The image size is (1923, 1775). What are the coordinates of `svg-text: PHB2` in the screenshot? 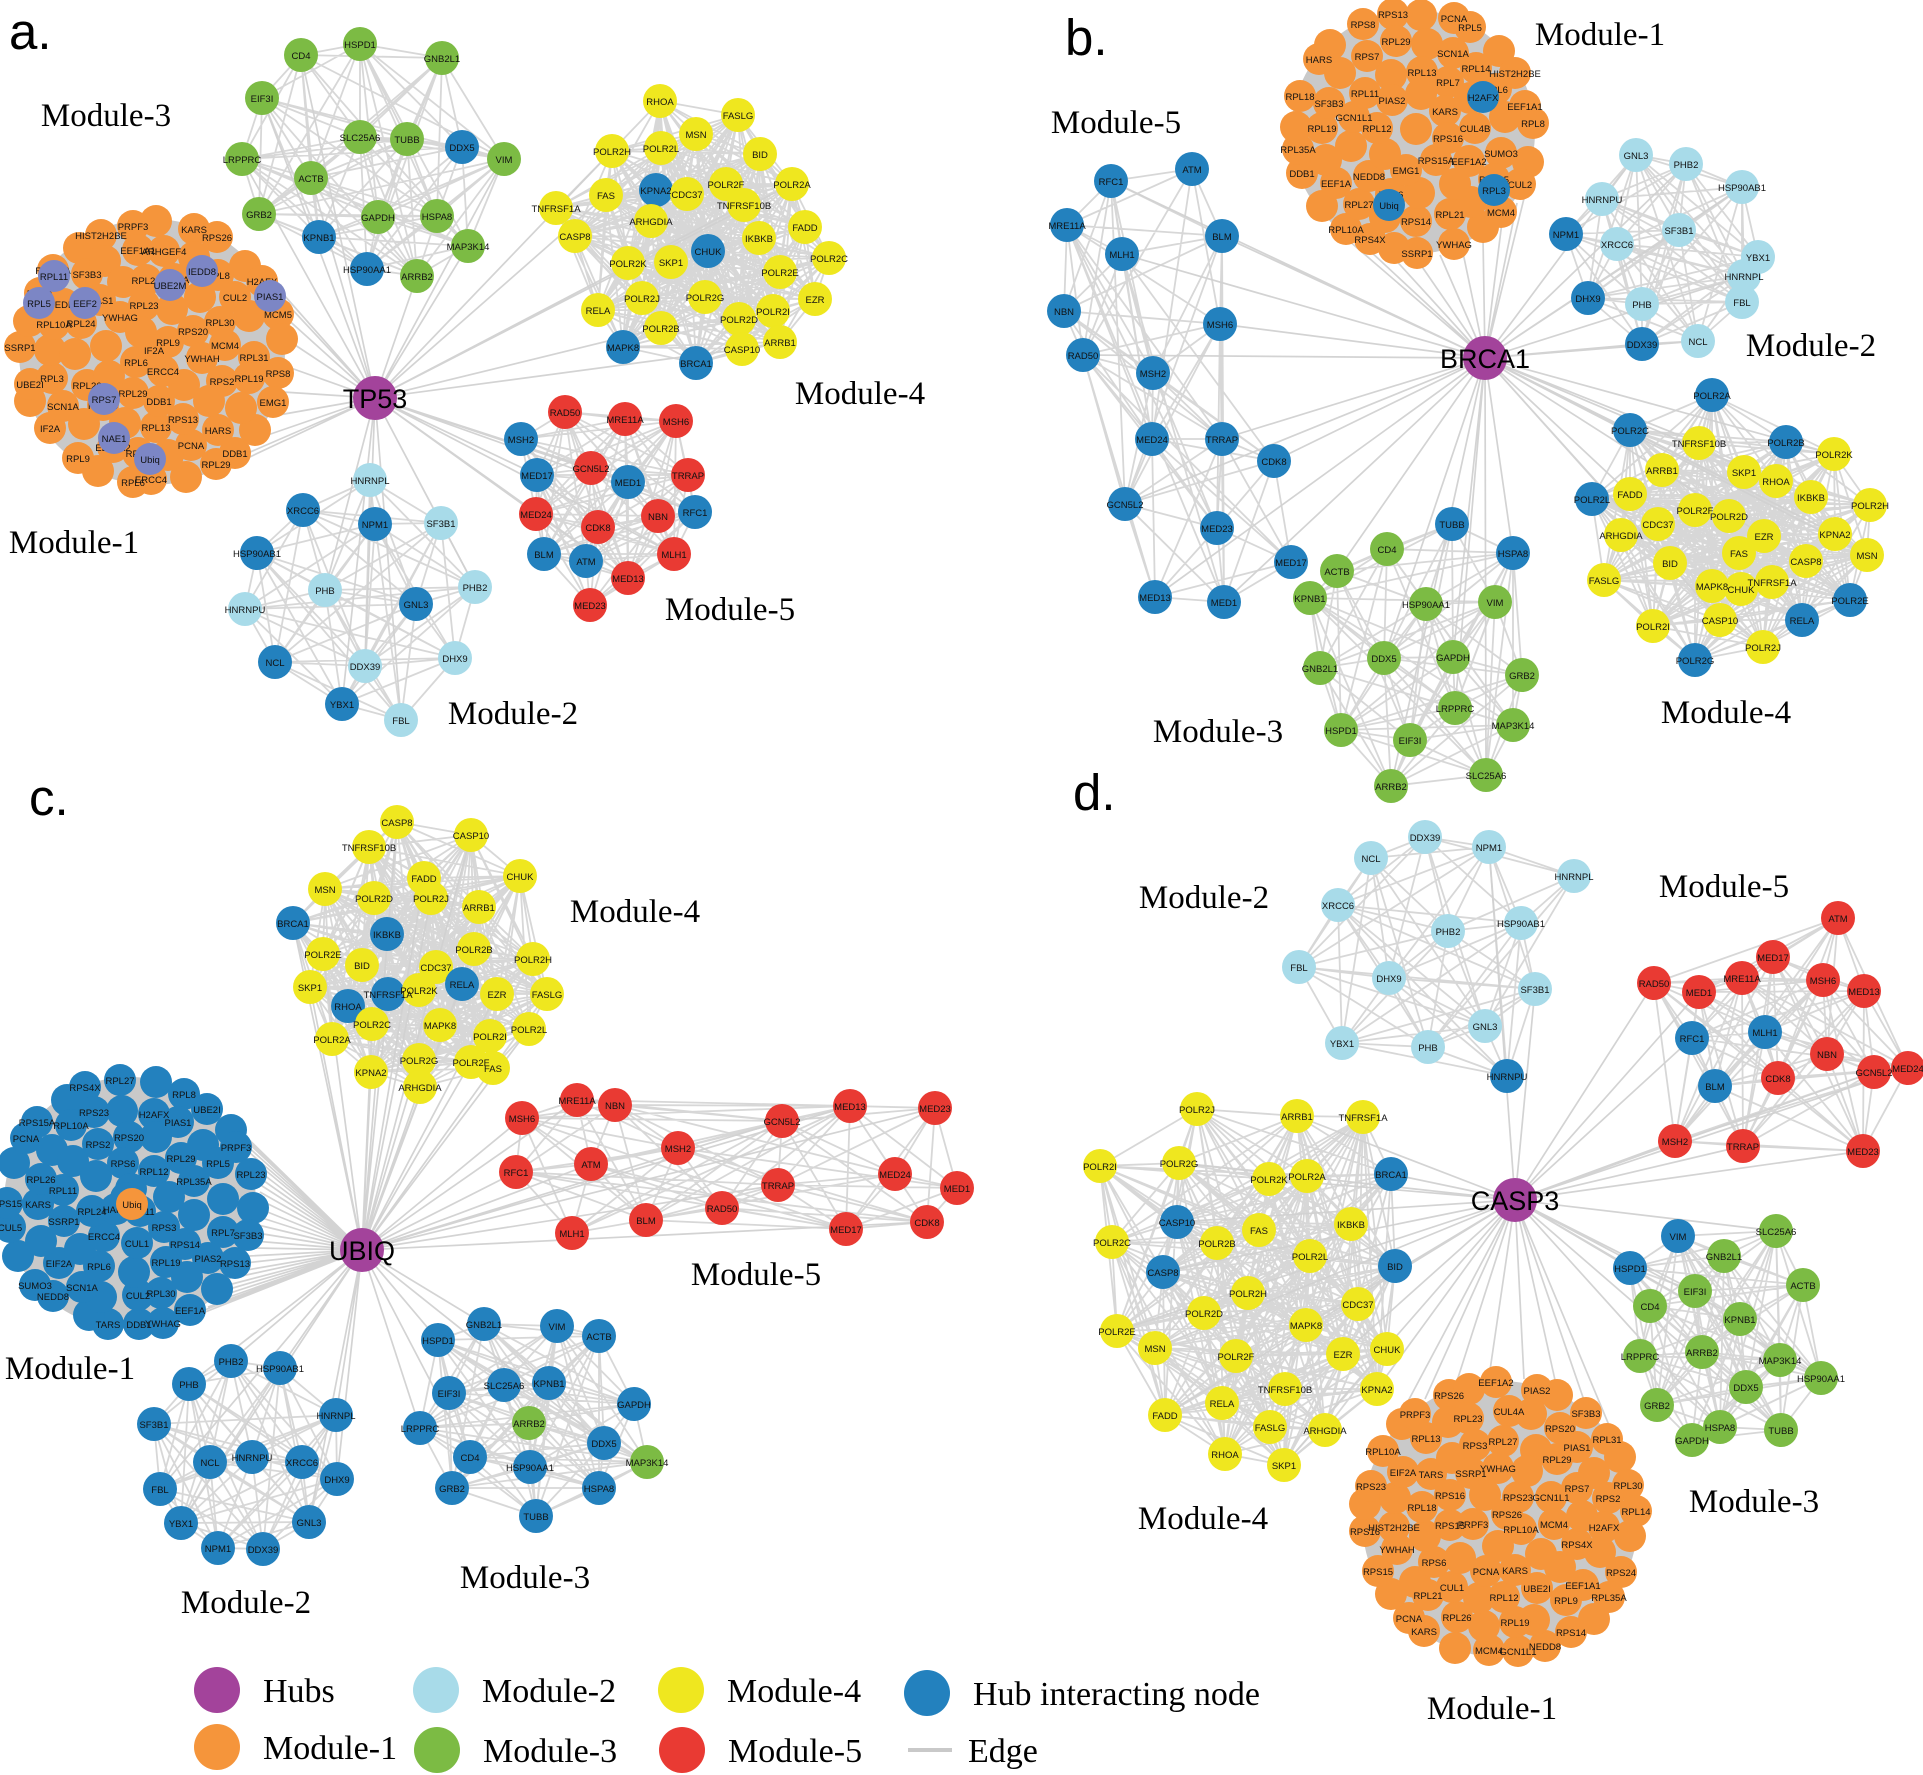 It's located at (1686, 165).